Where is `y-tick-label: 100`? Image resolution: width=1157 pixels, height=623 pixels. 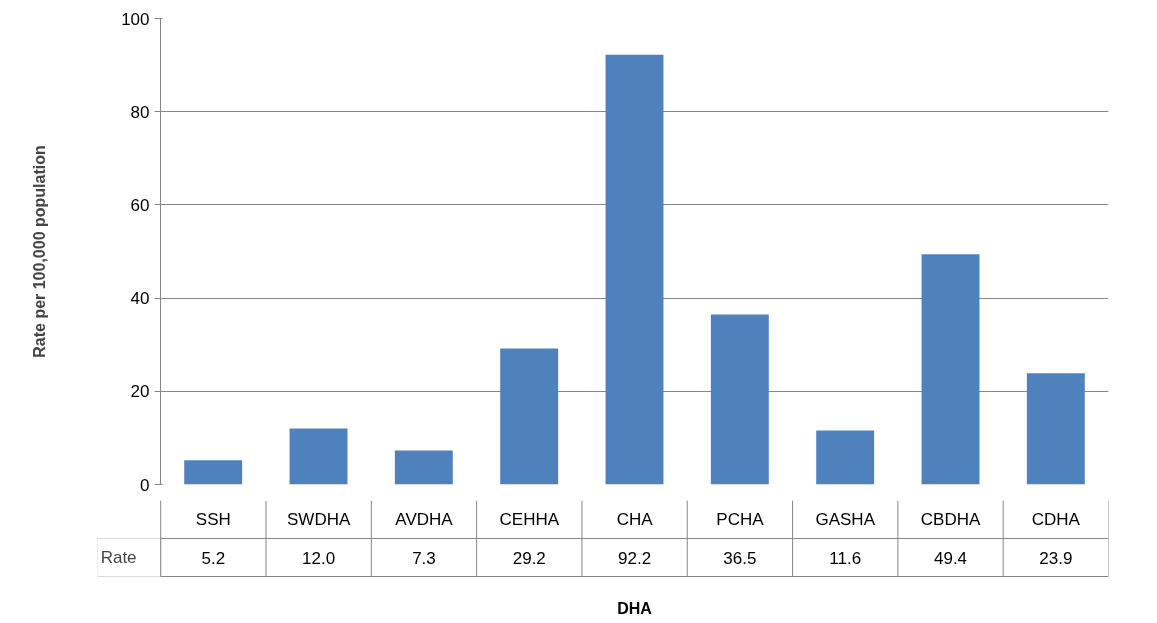
y-tick-label: 100 is located at coordinates (135, 19).